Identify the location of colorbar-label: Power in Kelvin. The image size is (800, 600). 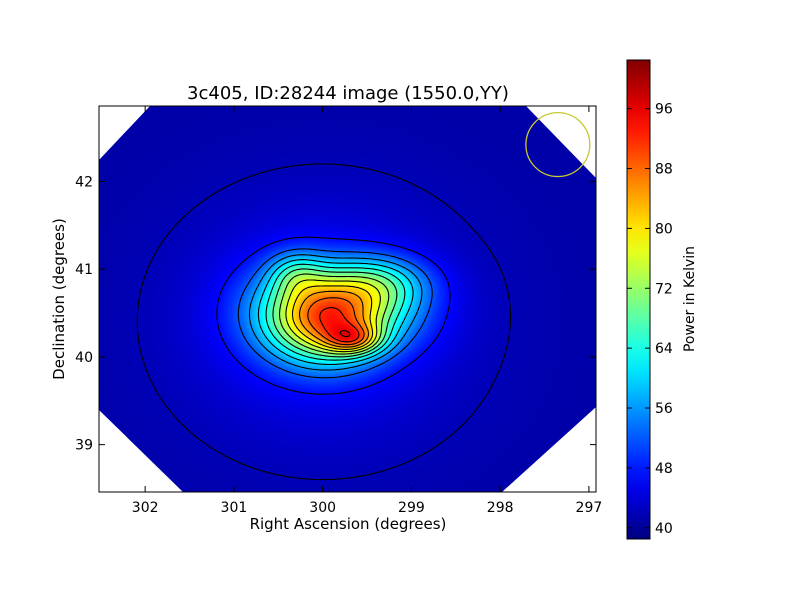
(690, 299).